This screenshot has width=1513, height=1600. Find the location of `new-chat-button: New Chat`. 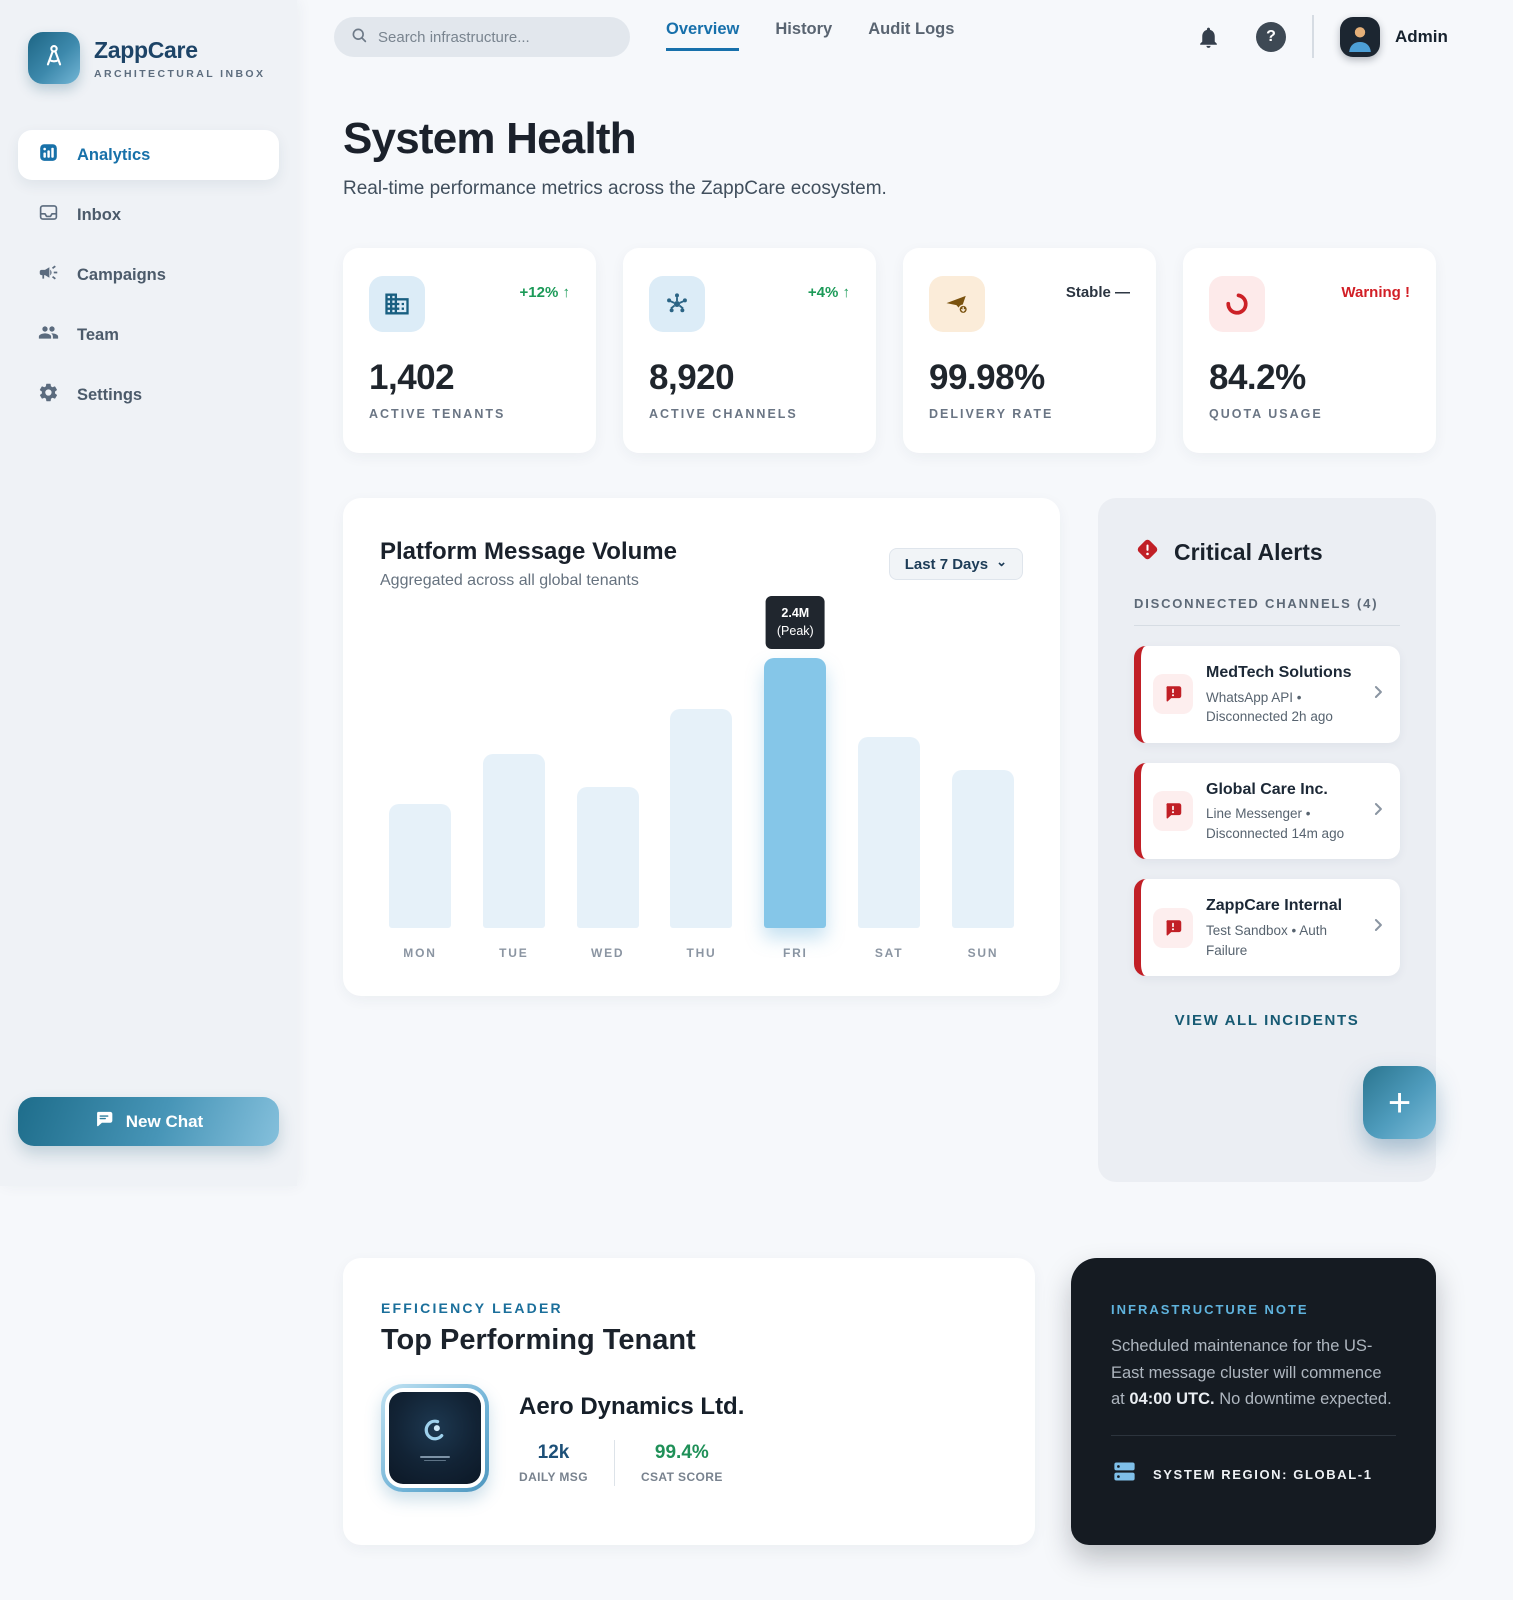

new-chat-button: New Chat is located at coordinates (148, 1121).